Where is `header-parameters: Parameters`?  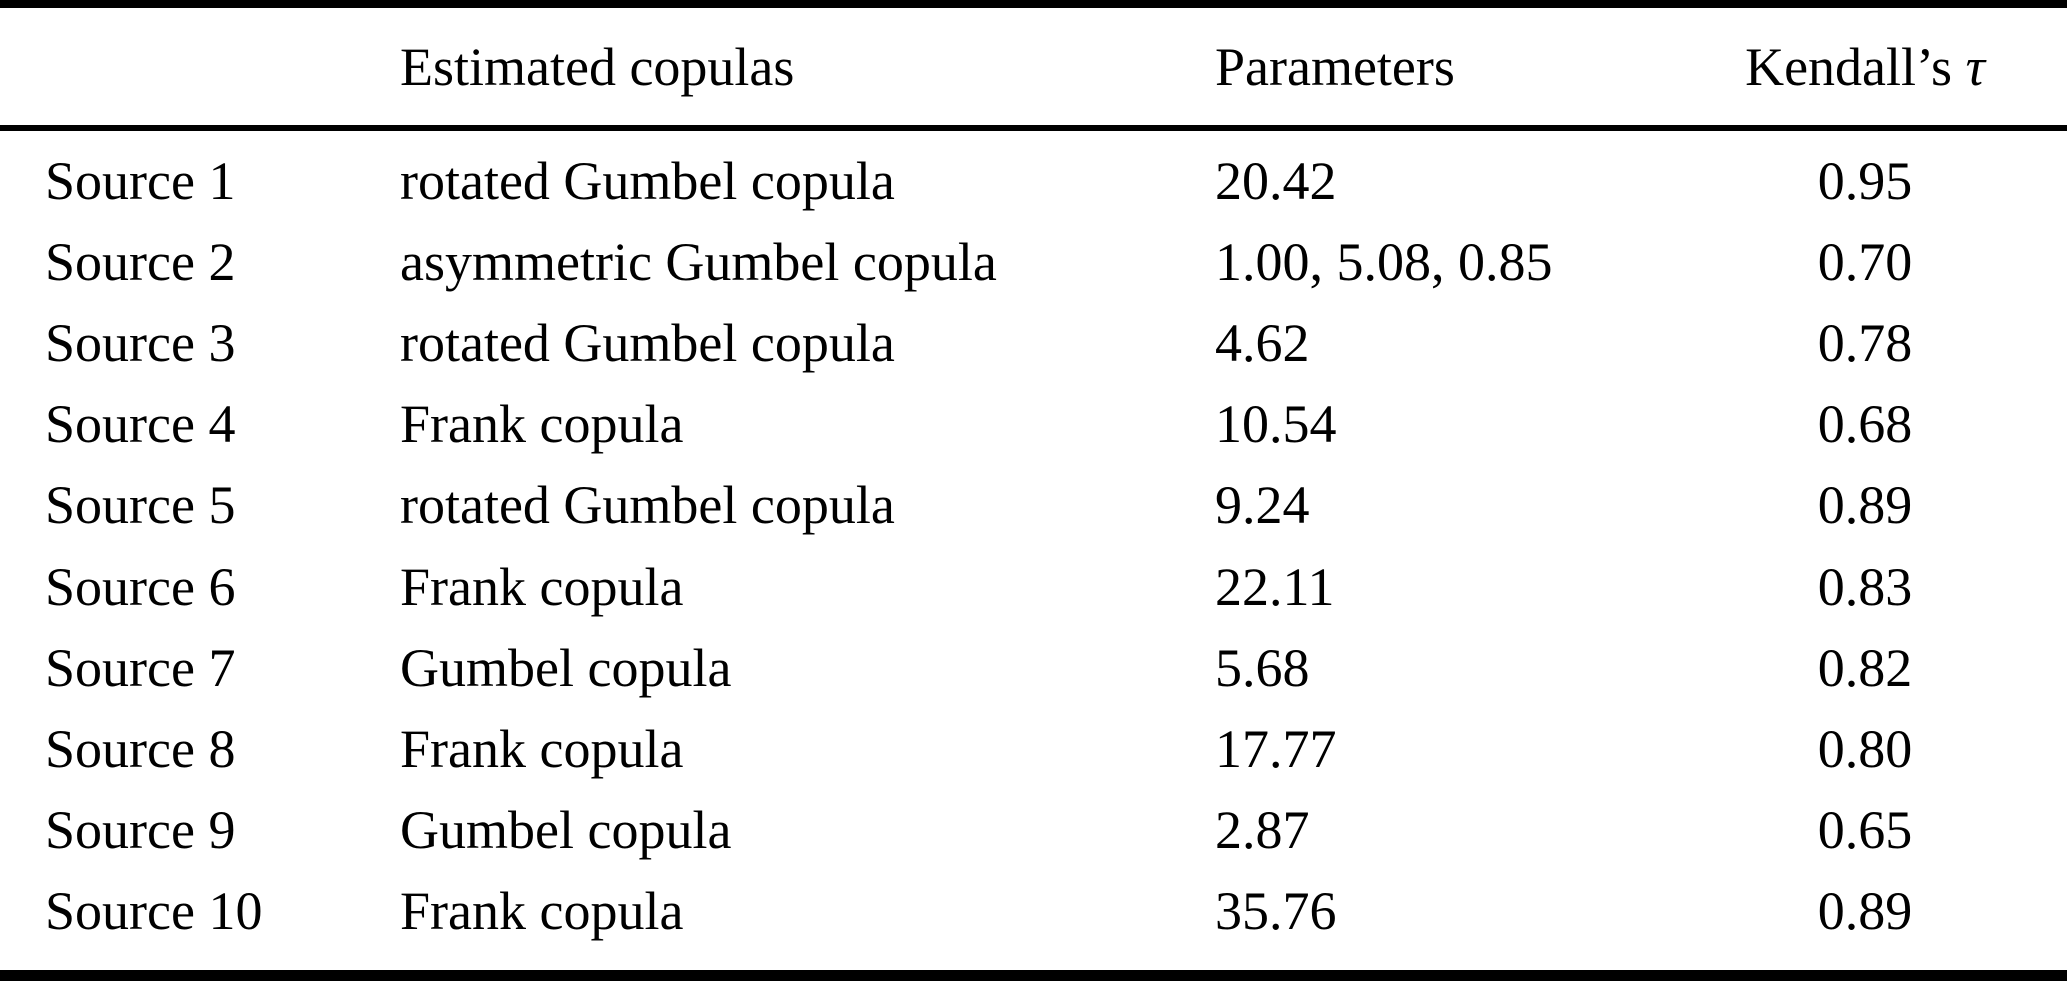
header-parameters: Parameters is located at coordinates (1335, 66).